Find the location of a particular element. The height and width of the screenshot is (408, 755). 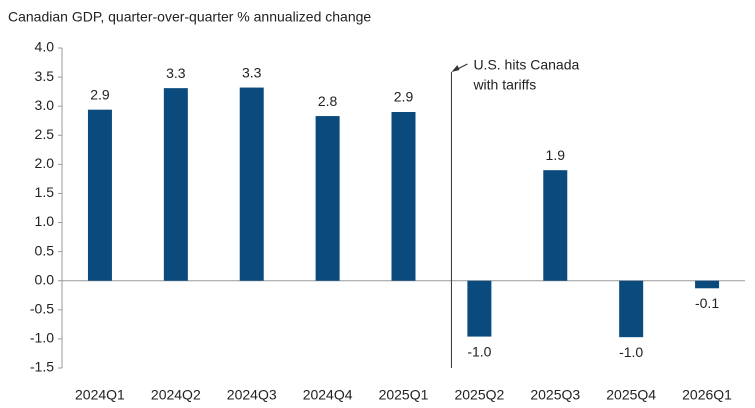

y-tick-label: 4.0 is located at coordinates (45, 47).